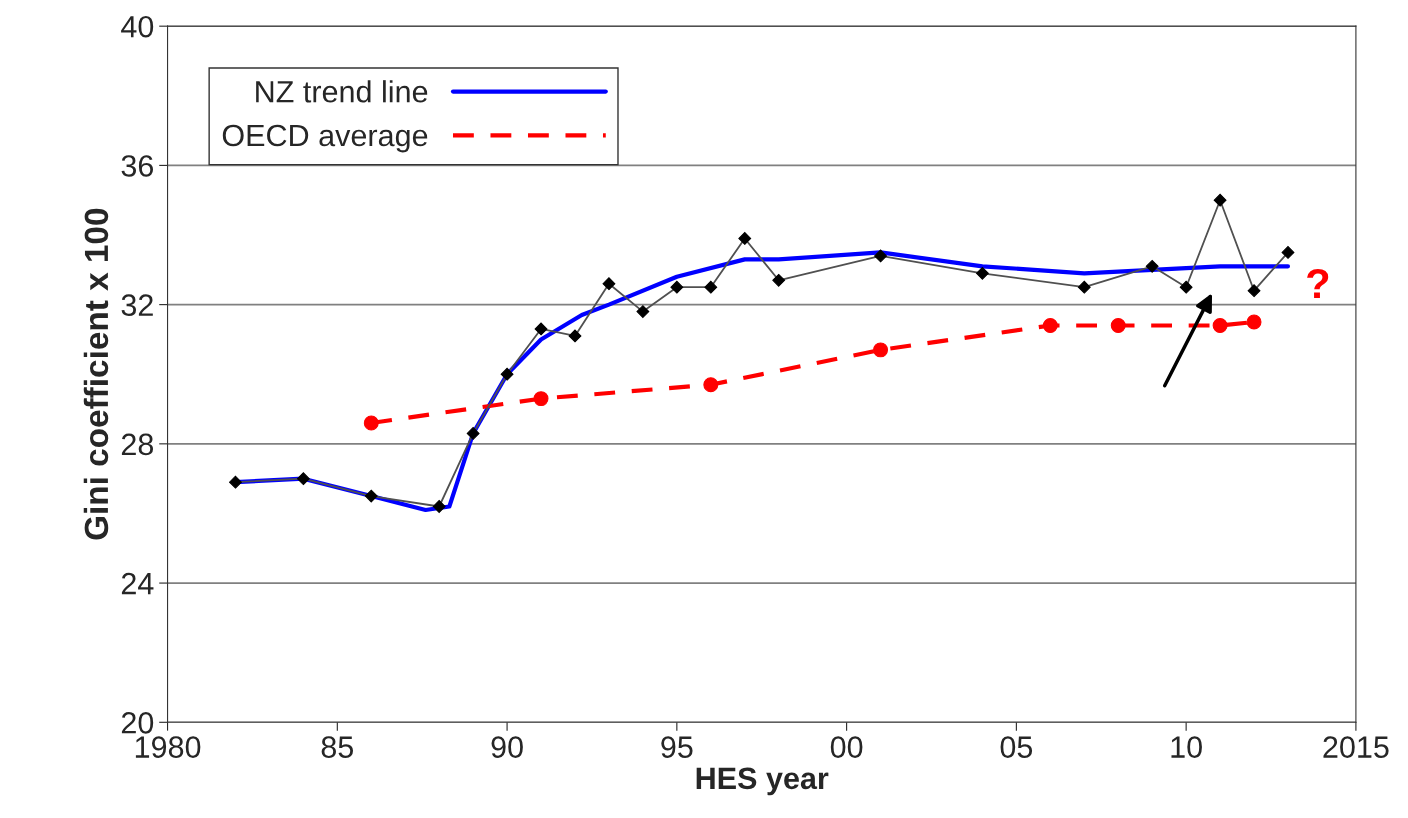 This screenshot has width=1408, height=818. What do you see at coordinates (1186, 747) in the screenshot?
I see `x-tick-label: 10` at bounding box center [1186, 747].